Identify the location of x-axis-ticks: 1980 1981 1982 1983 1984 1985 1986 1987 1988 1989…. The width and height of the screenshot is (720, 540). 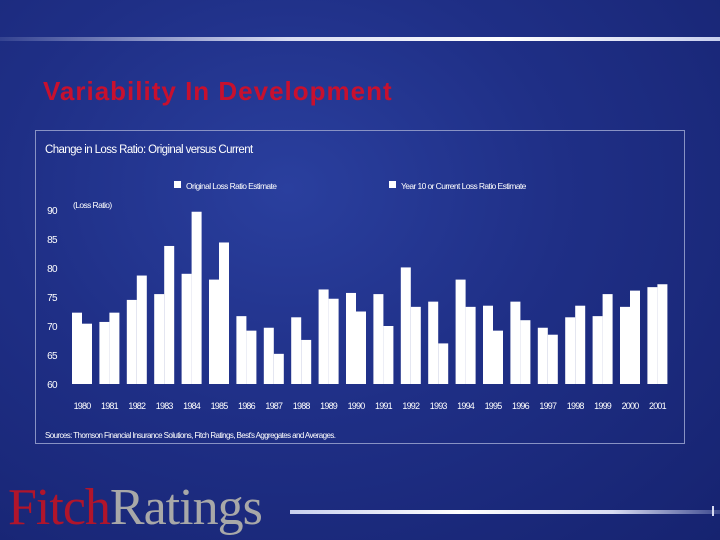
(371, 406).